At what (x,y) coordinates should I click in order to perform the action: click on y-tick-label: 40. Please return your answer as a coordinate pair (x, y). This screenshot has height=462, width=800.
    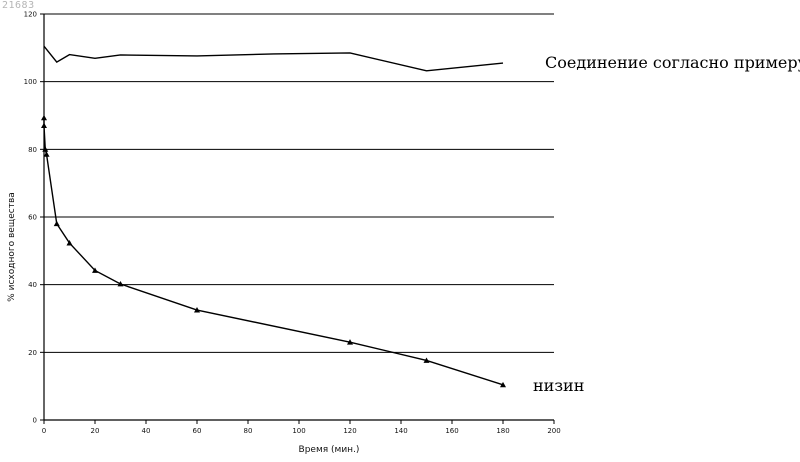
    Looking at the image, I should click on (32, 285).